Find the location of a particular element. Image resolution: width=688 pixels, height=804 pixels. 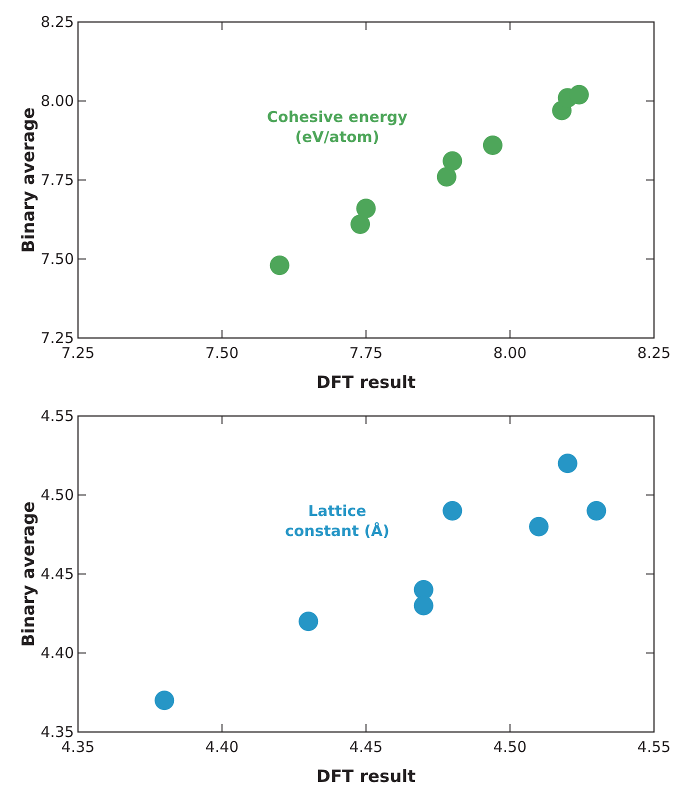

y-tick-label: 4.40 is located at coordinates (57, 653).